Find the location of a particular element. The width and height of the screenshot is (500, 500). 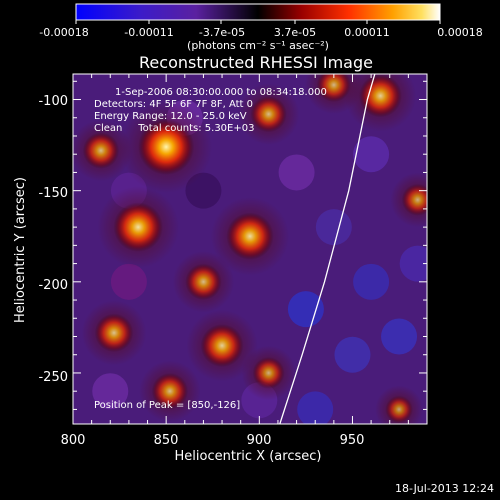

x-tick-label: 950 is located at coordinates (352, 440).